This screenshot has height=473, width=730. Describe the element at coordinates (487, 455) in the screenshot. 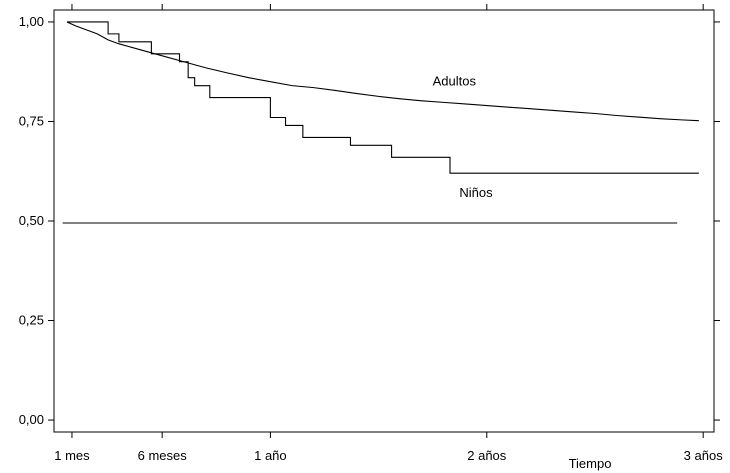

I see `x-tick-label: 2 años` at that location.